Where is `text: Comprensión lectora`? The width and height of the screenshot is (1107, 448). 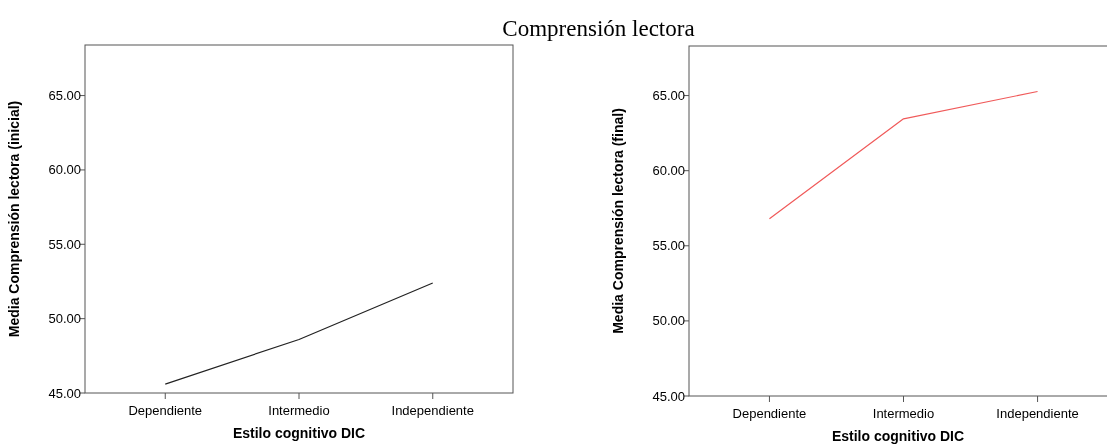
text: Comprensión lectora is located at coordinates (598, 28).